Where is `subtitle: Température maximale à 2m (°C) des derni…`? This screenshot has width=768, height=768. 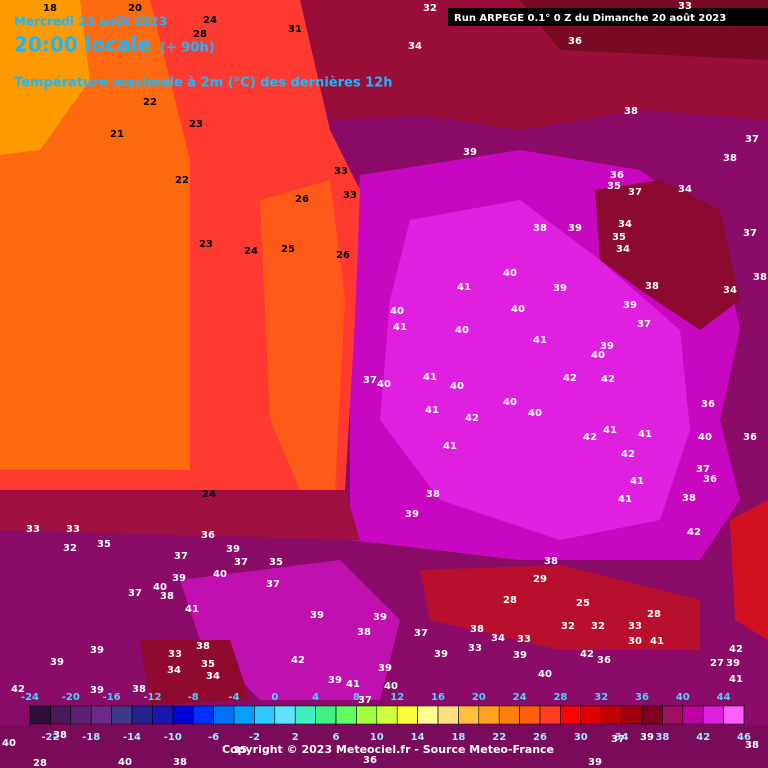 subtitle: Température maximale à 2m (°C) des derni… is located at coordinates (203, 83).